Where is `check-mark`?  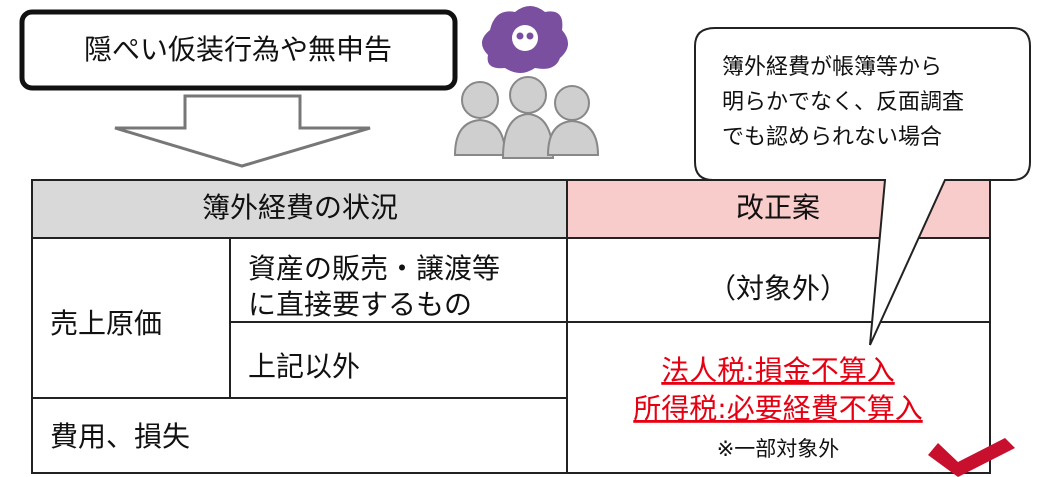 check-mark is located at coordinates (971, 457).